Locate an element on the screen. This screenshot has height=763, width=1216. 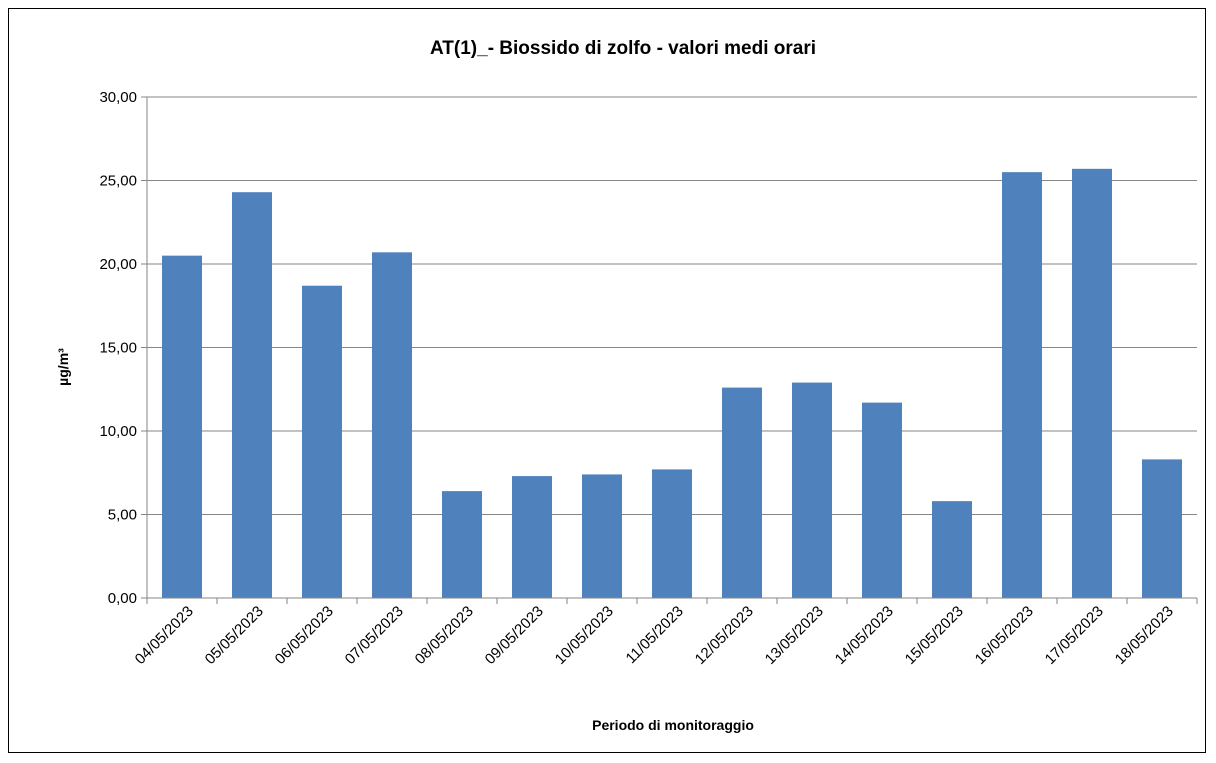
y-tick-label: 10,00 is located at coordinates (118, 431).